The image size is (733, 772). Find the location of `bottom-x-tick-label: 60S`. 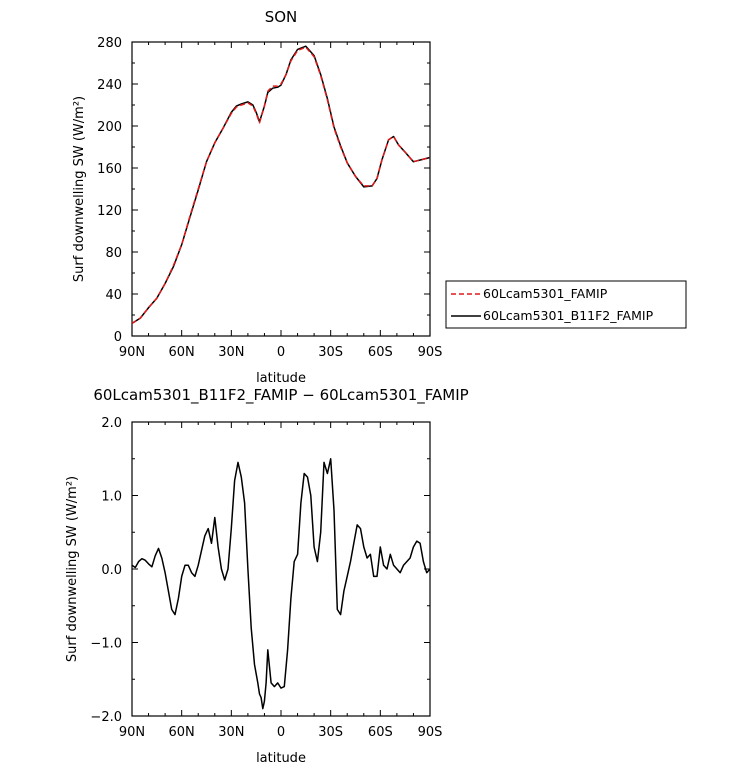

bottom-x-tick-label: 60S is located at coordinates (380, 732).